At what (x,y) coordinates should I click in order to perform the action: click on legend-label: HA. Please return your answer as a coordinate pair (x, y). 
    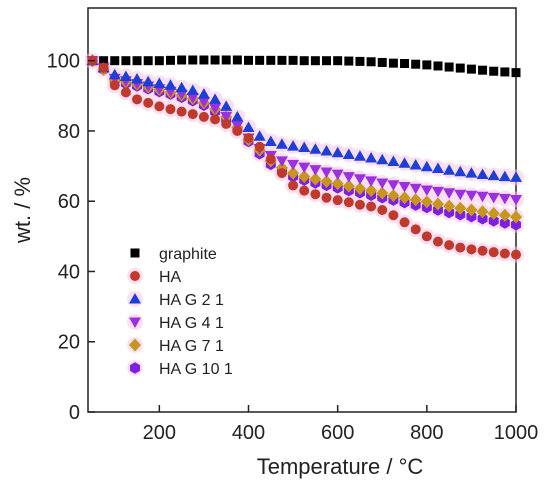
    Looking at the image, I should click on (170, 277).